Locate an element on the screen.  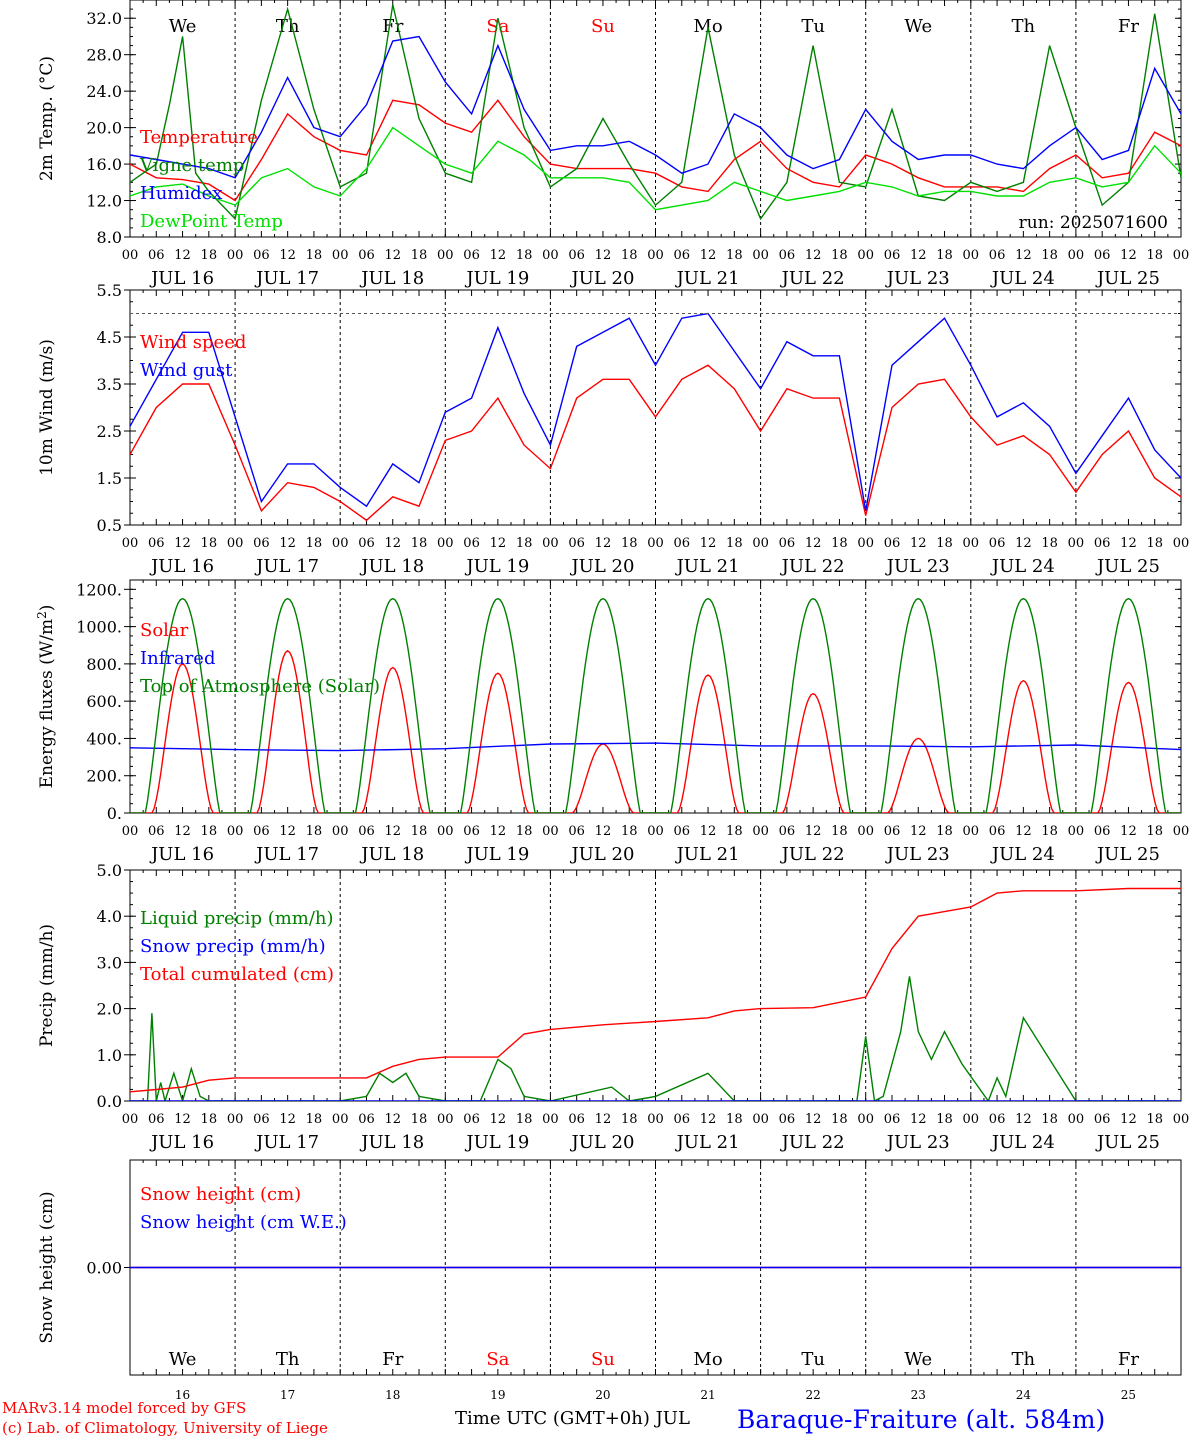
series-liquid-precip-mm-h- is located at coordinates (655, 1038).